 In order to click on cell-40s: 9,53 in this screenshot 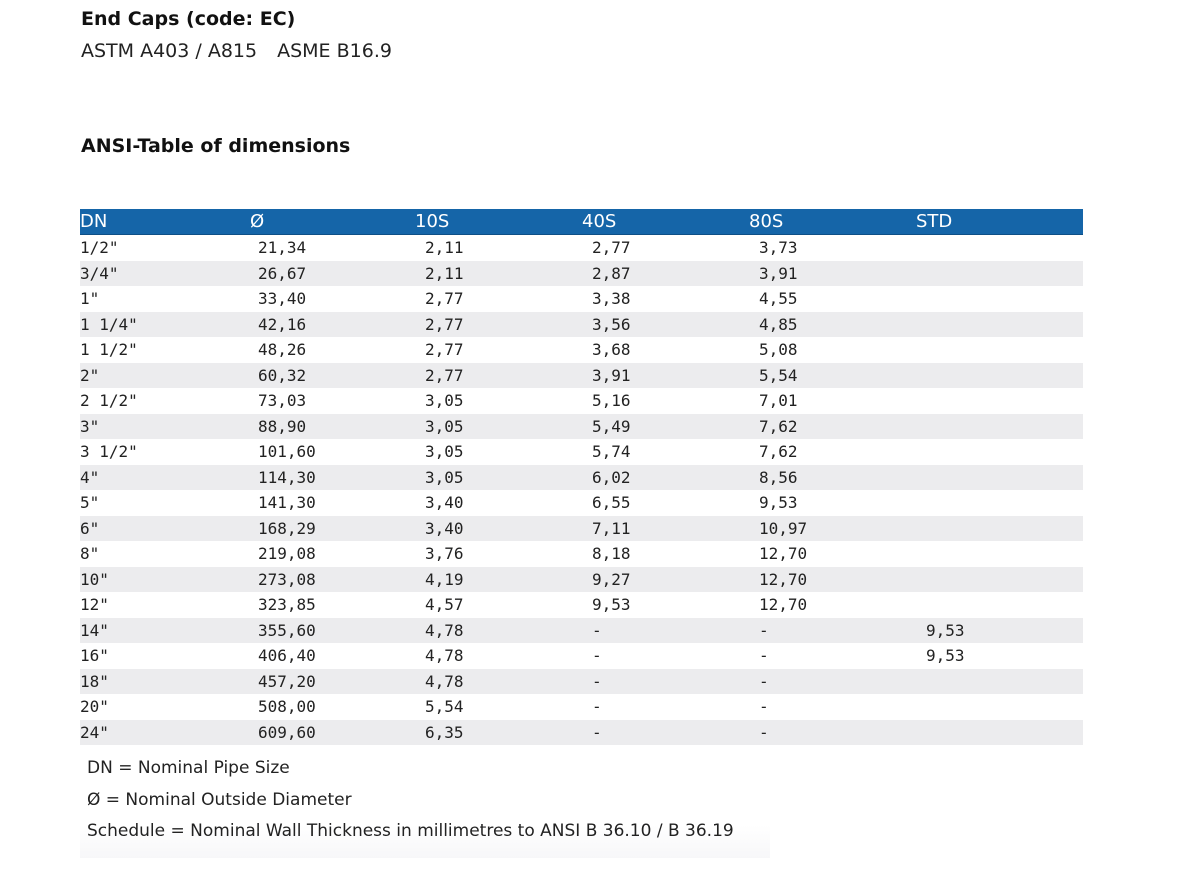, I will do `click(611, 604)`.